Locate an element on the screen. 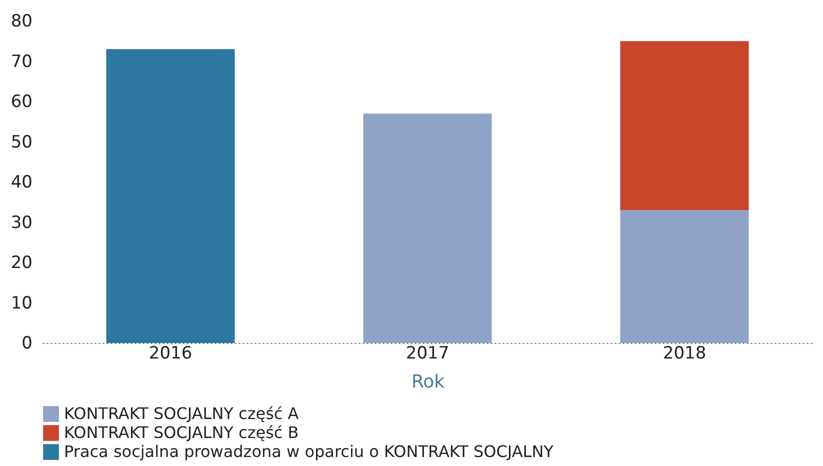  y-tick-label: 60 is located at coordinates (21, 102).